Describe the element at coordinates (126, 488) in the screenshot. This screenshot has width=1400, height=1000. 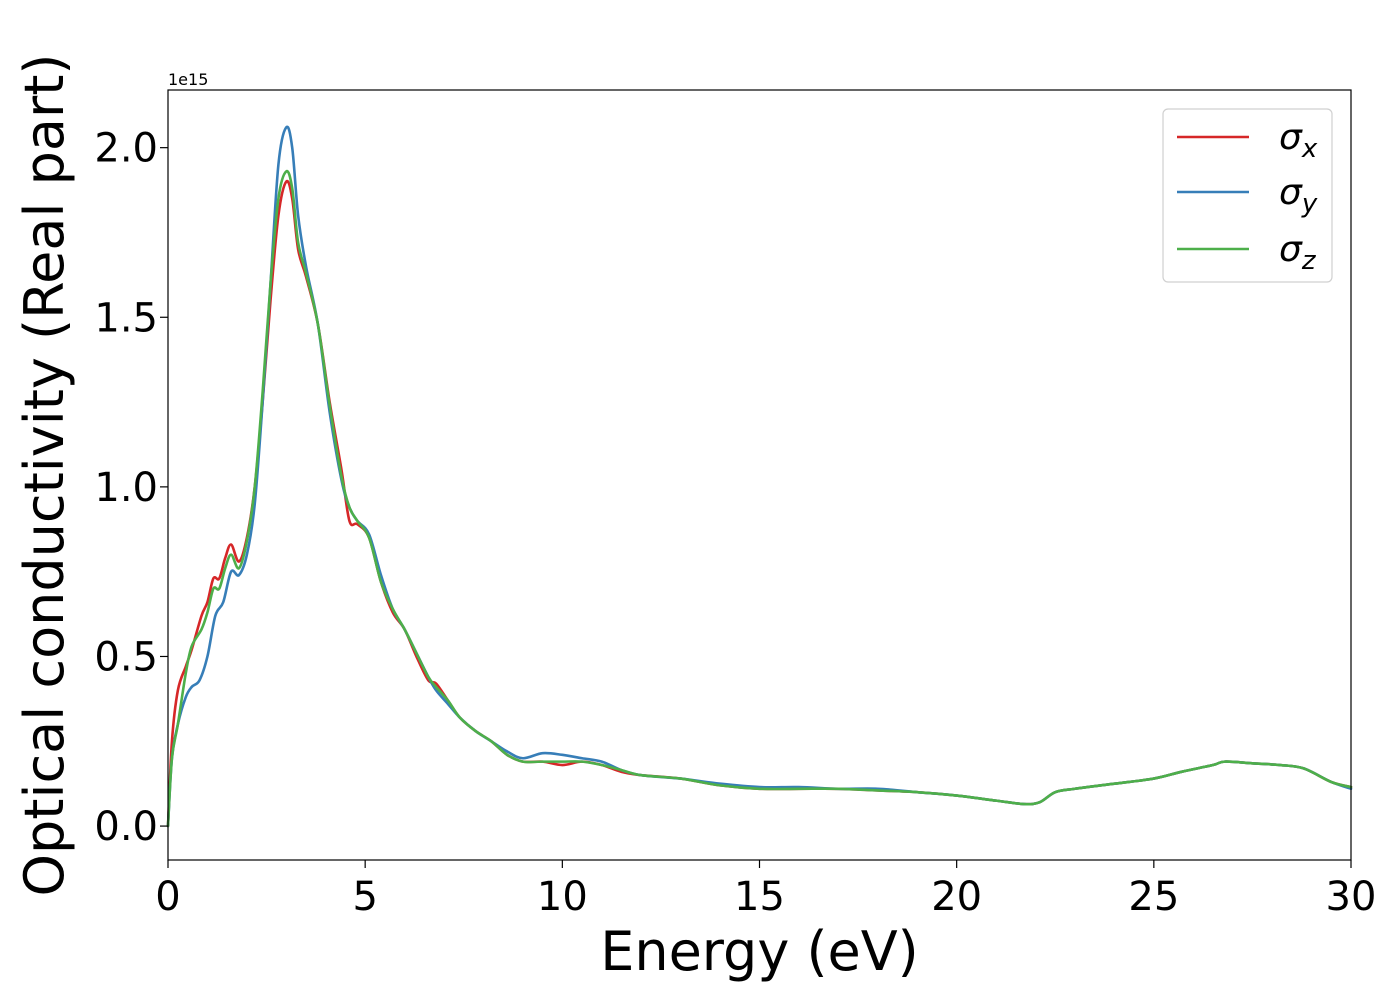
I see `y-tick-label: 1.0` at that location.